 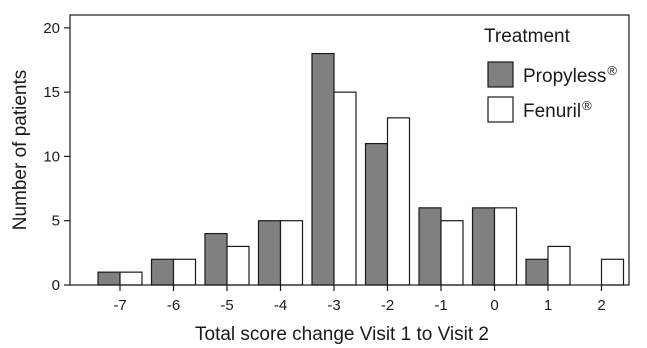 What do you see at coordinates (494, 305) in the screenshot?
I see `x-tick-label-0: 0` at bounding box center [494, 305].